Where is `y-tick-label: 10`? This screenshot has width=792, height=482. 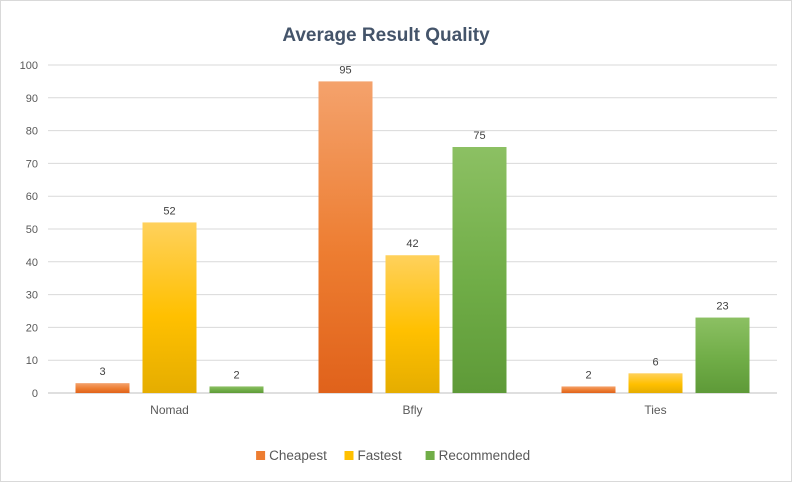 y-tick-label: 10 is located at coordinates (32, 361).